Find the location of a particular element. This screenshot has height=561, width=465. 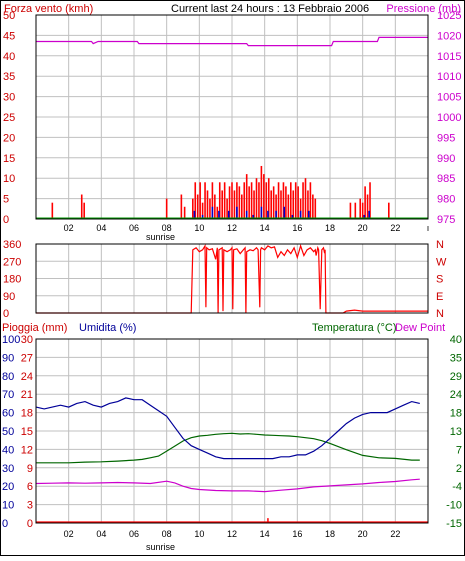

compass-tick-label: S is located at coordinates (439, 280).